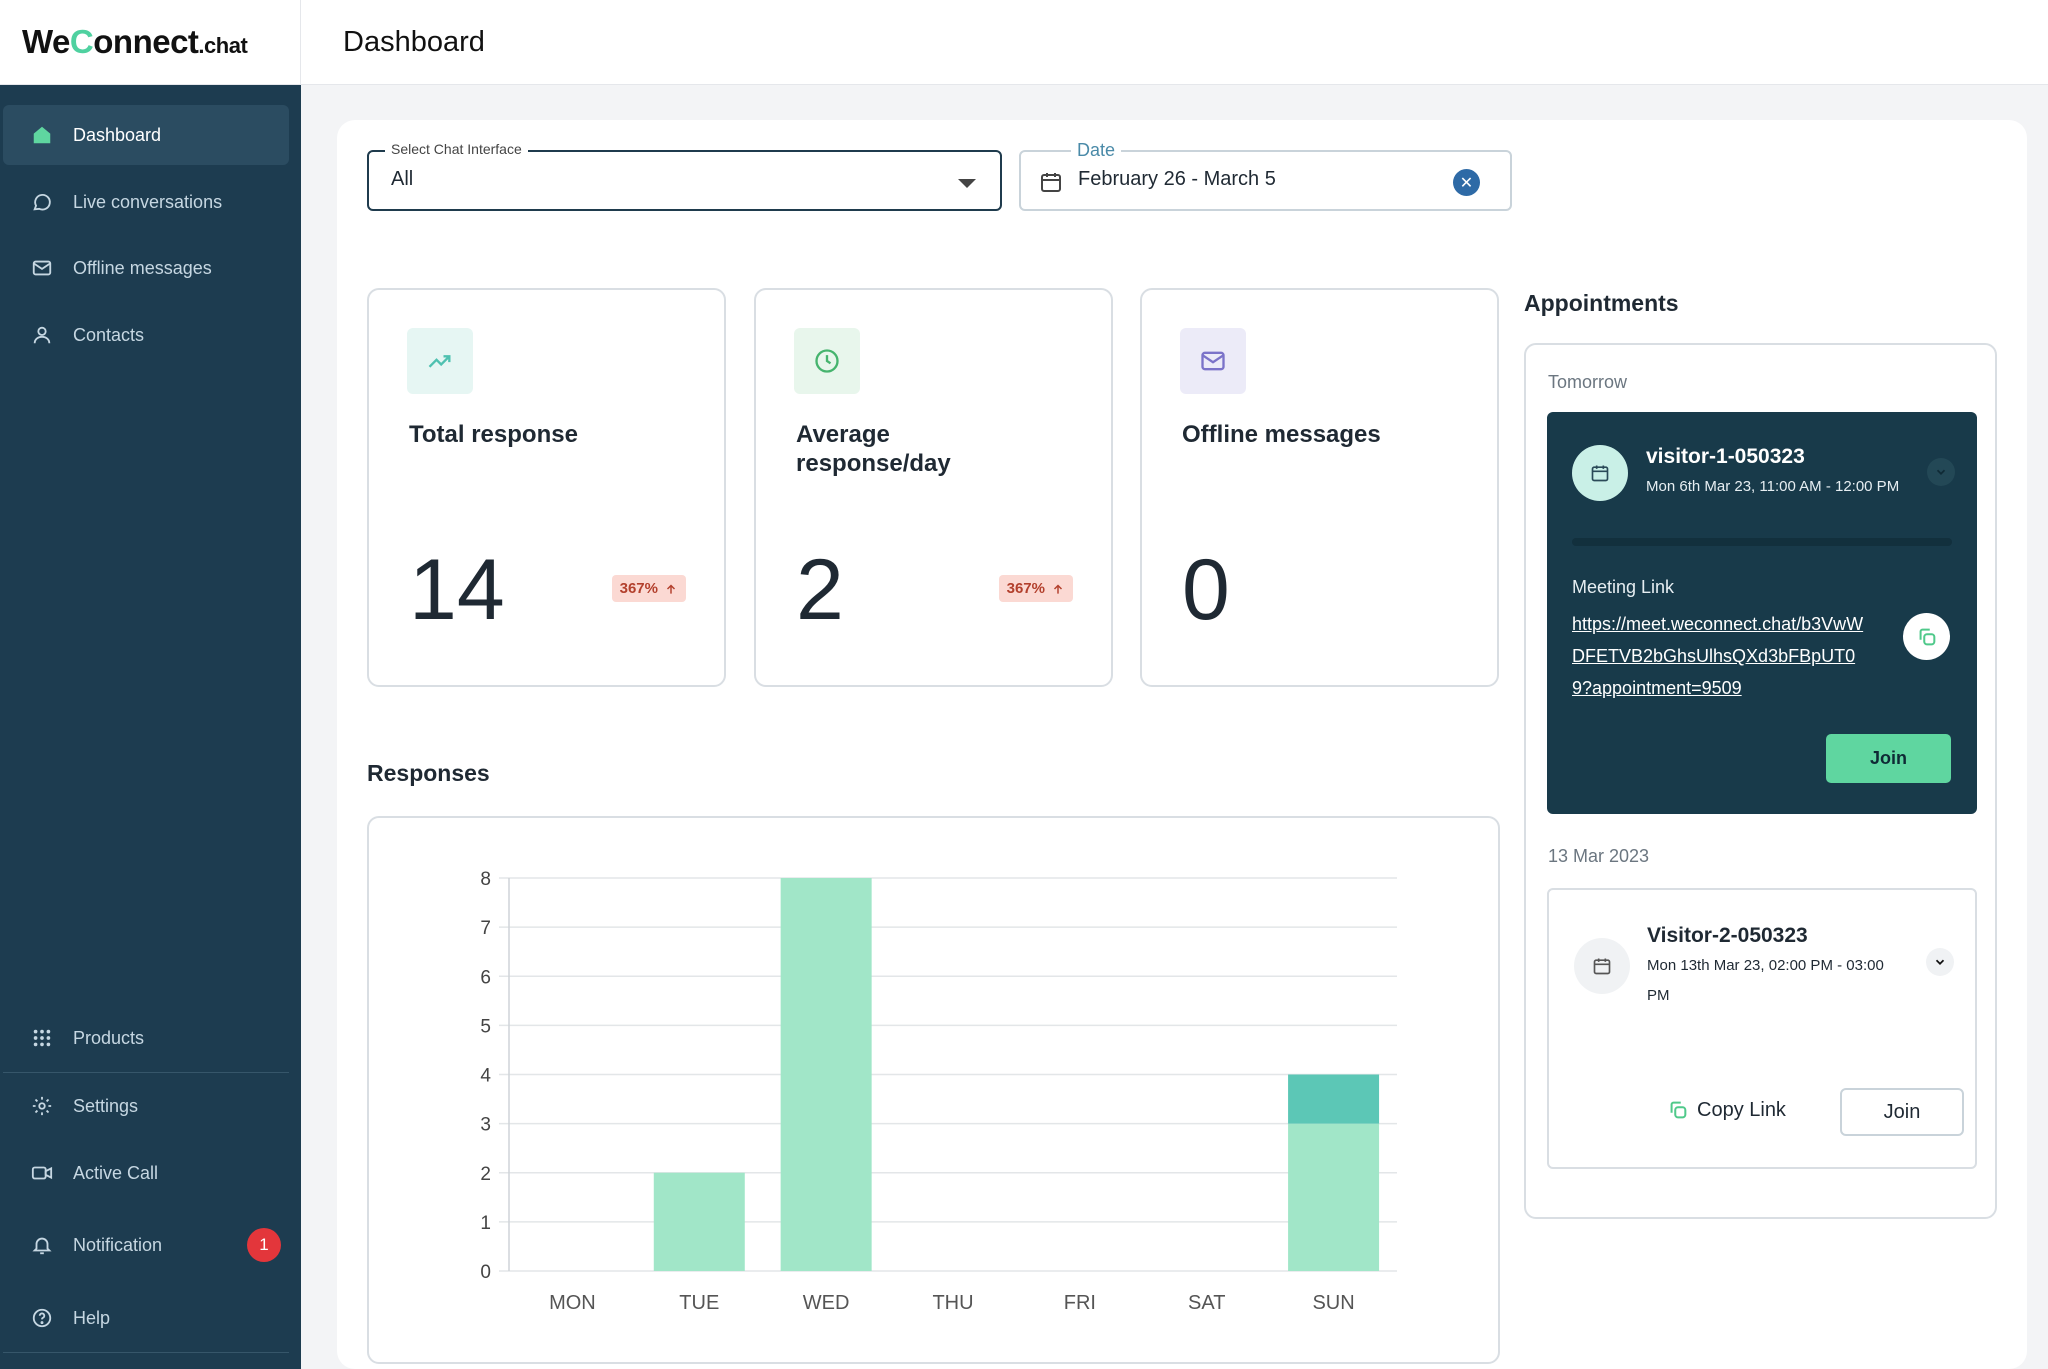  Describe the element at coordinates (440, 361) in the screenshot. I see `trend-up-icon` at that location.